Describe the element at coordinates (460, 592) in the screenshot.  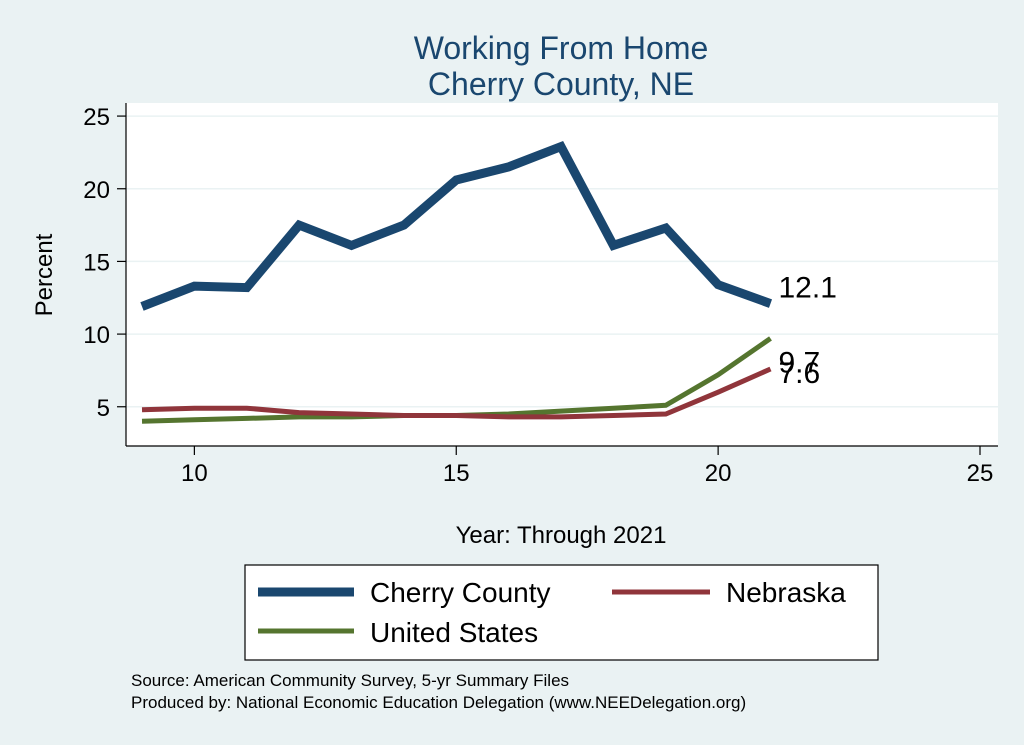
I see `legend-label-cherry-county: Cherry County` at that location.